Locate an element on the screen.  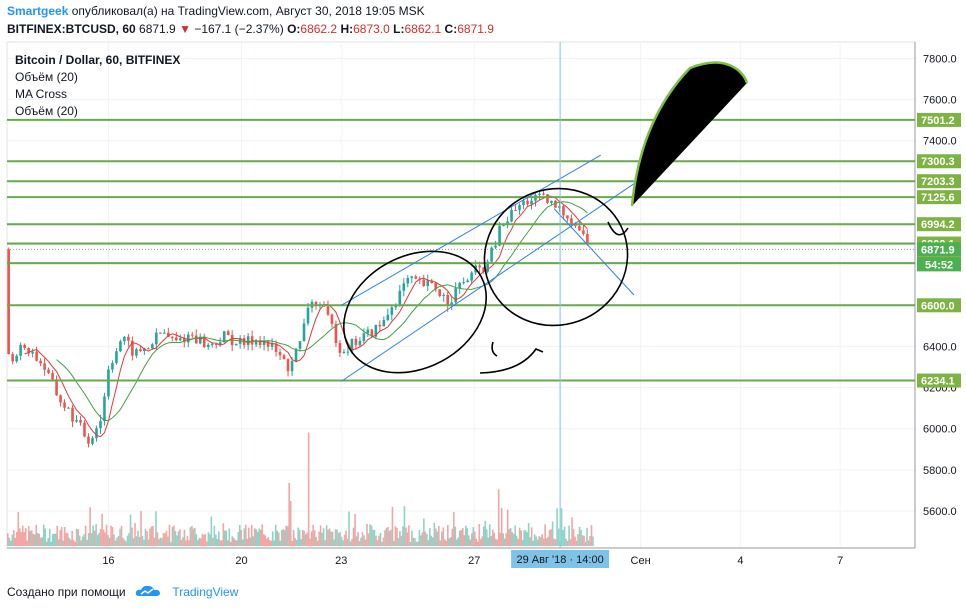
author-link: Smartgeek is located at coordinates (38, 11).